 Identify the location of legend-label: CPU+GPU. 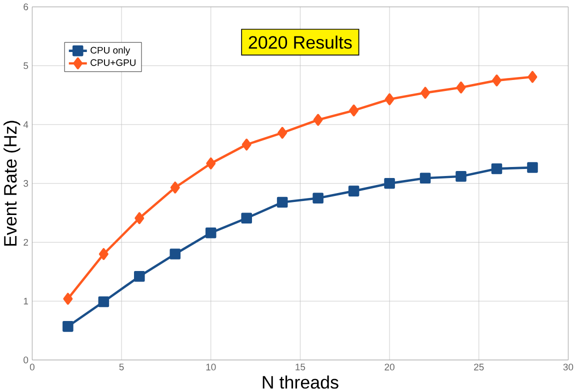
(113, 62).